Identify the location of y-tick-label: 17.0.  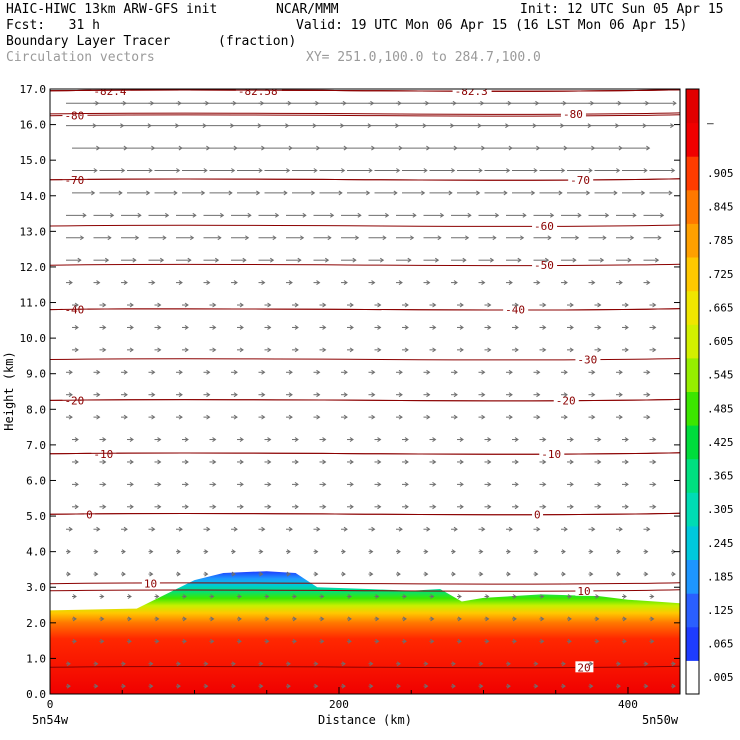
(33, 89).